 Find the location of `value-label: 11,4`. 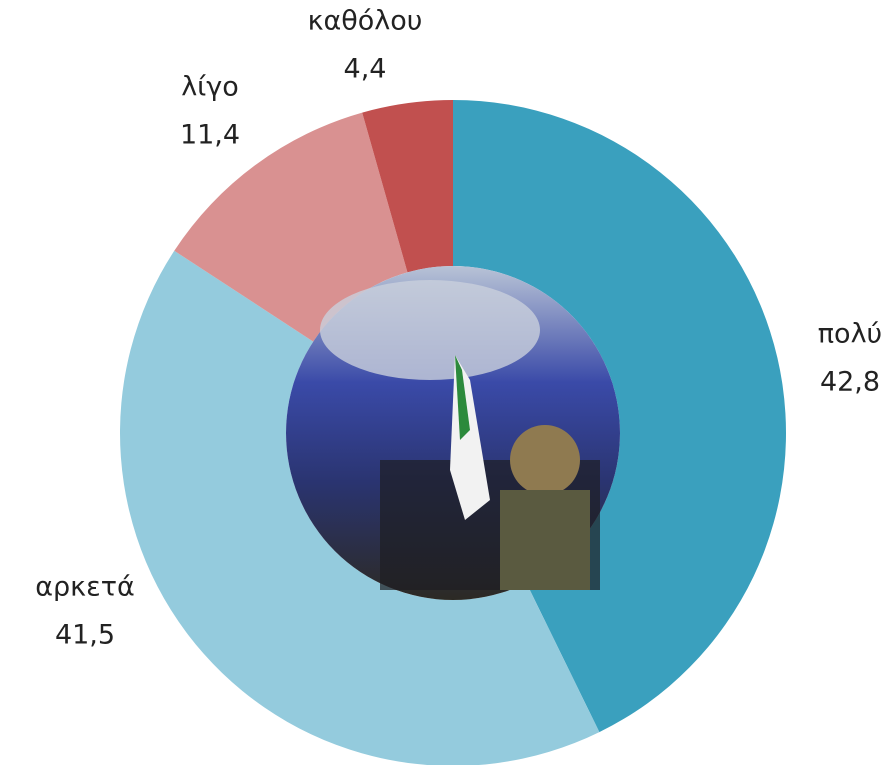

value-label: 11,4 is located at coordinates (210, 135).